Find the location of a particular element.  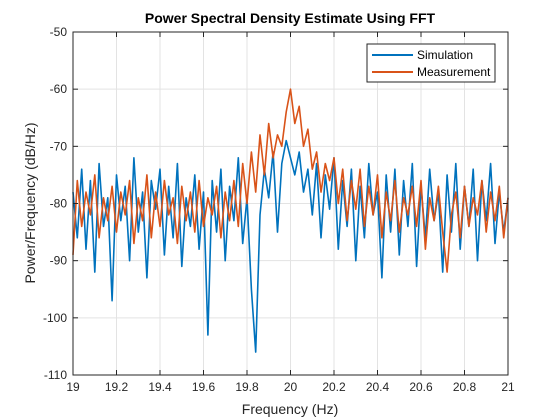

x-tick-label: 19.2 is located at coordinates (117, 387).